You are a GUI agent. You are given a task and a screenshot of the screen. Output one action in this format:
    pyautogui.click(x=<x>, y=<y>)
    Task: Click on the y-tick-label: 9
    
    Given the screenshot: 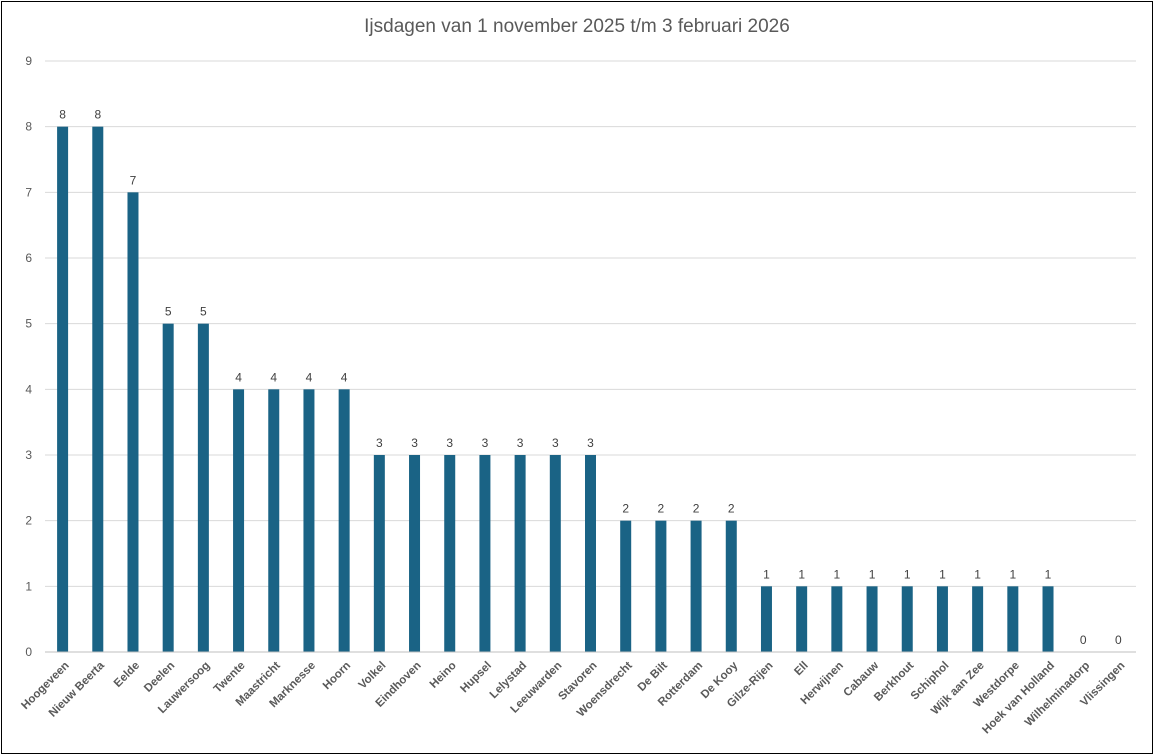 What is the action you would take?
    pyautogui.click(x=28, y=61)
    